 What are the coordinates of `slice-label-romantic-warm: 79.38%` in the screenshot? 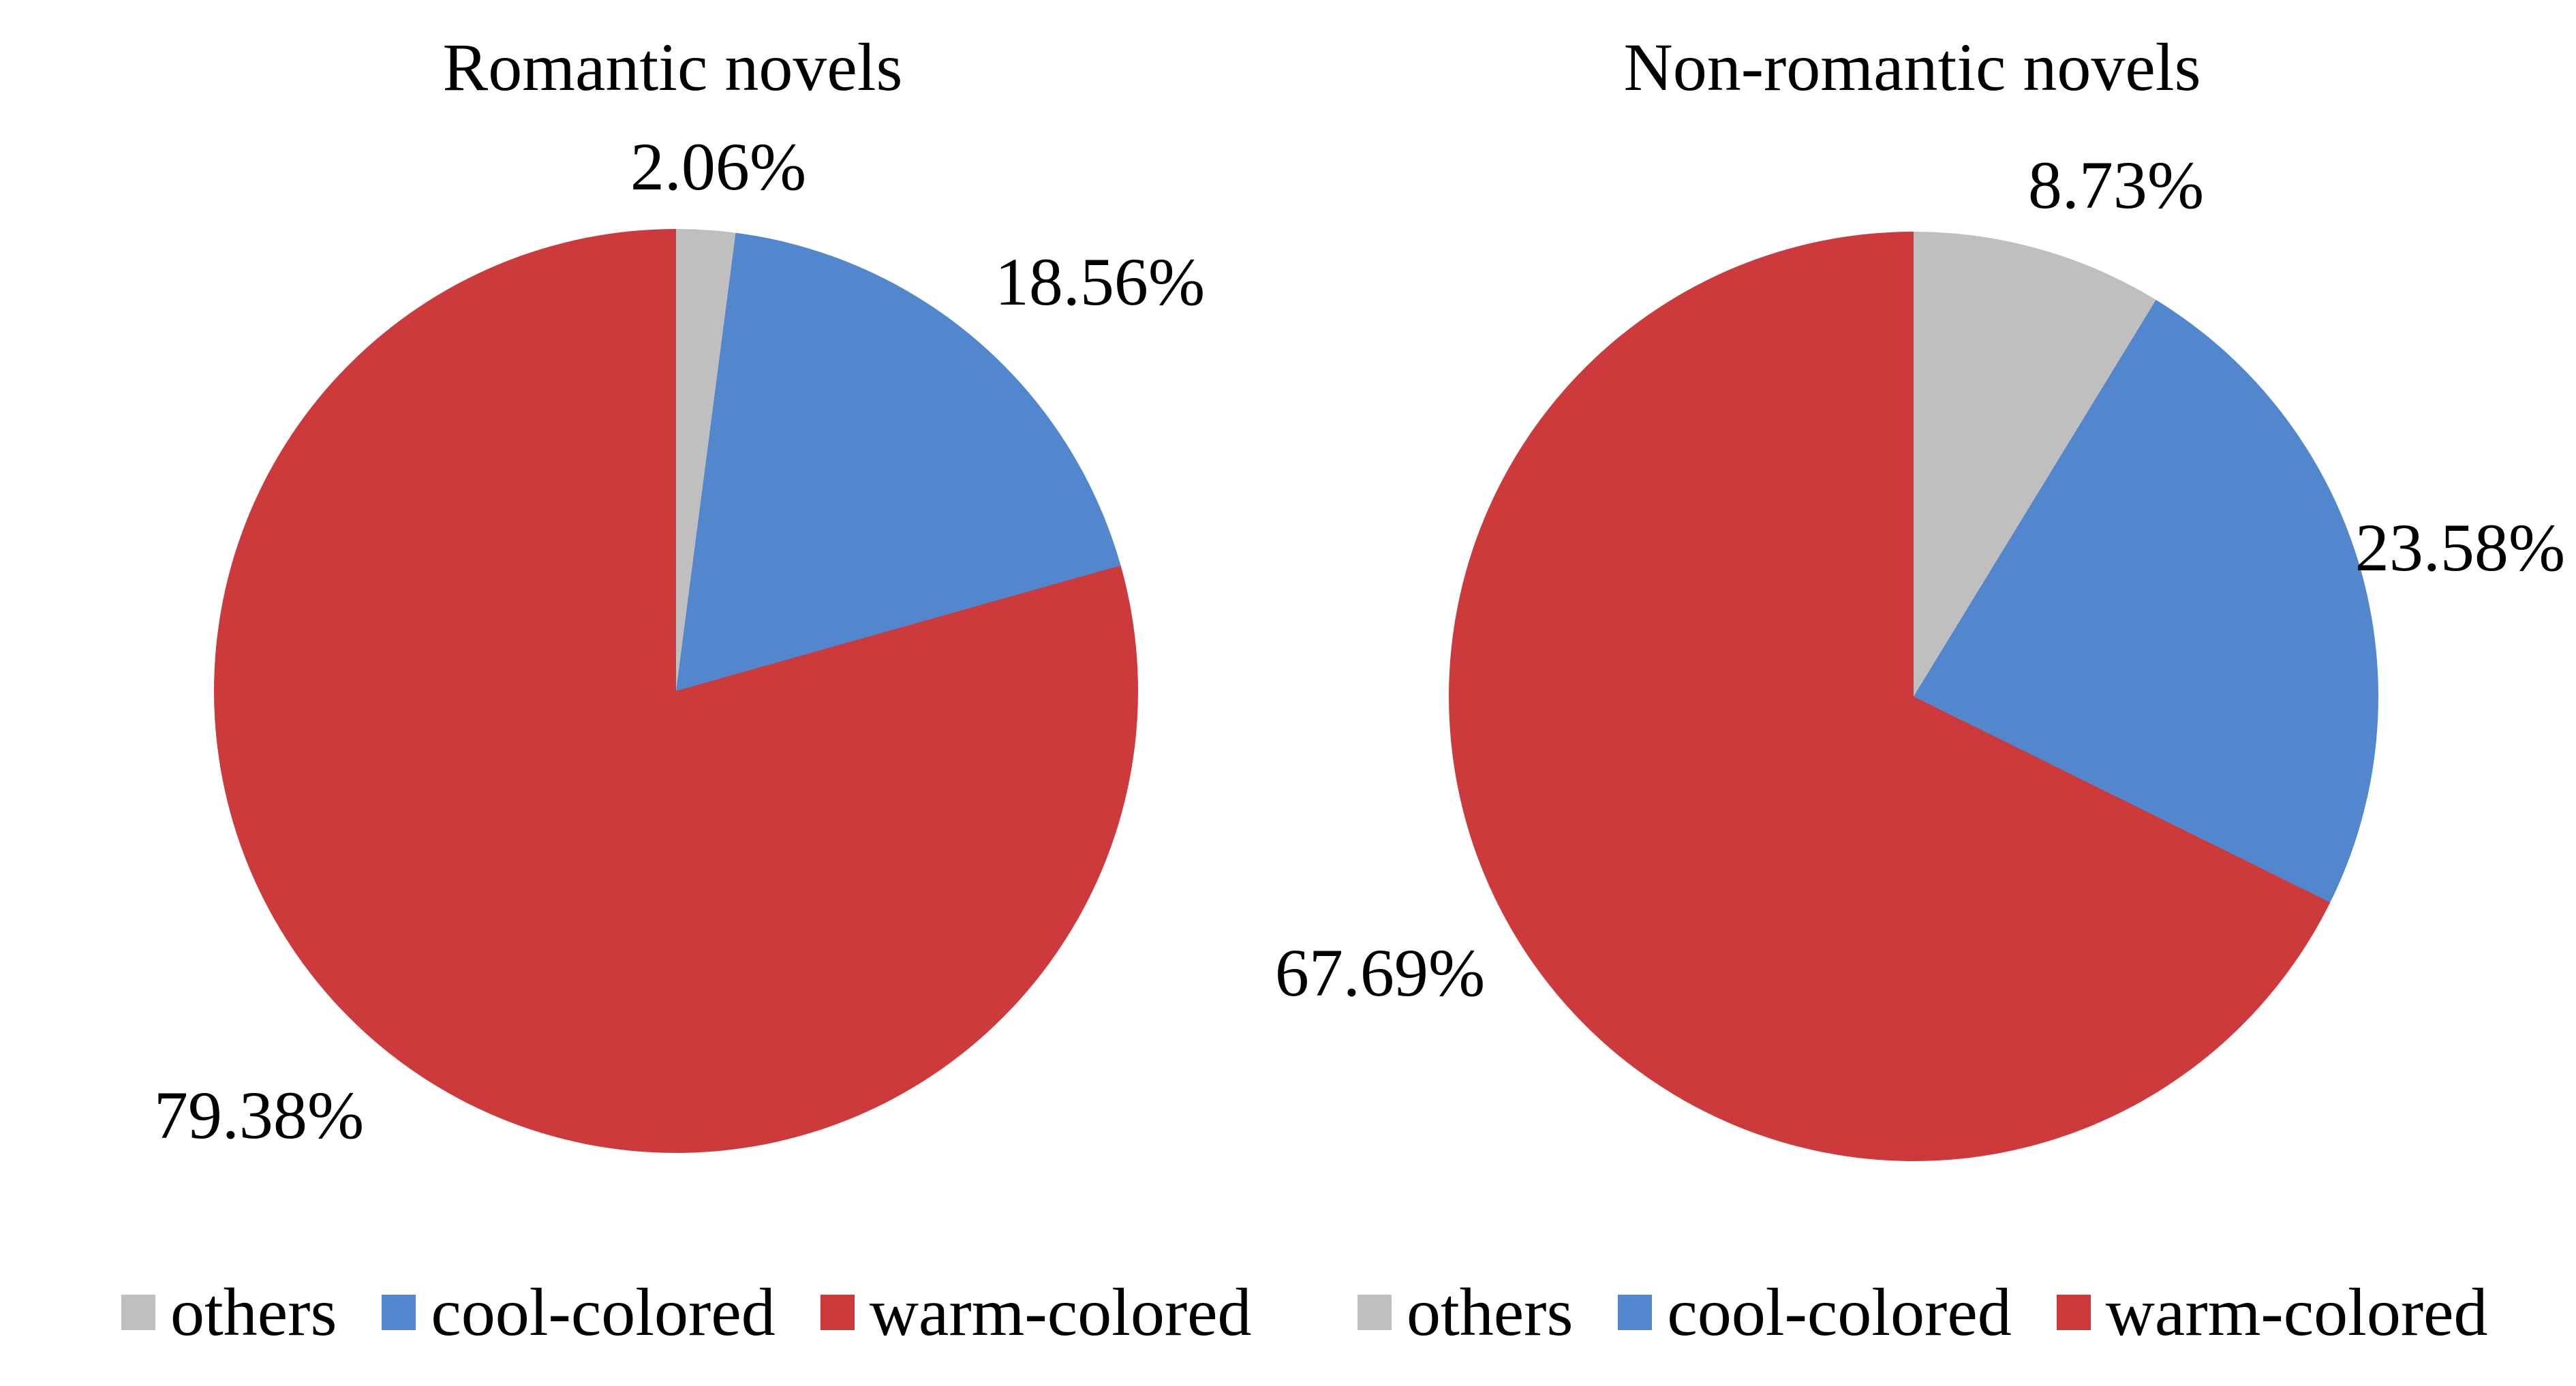 It's located at (259, 1115).